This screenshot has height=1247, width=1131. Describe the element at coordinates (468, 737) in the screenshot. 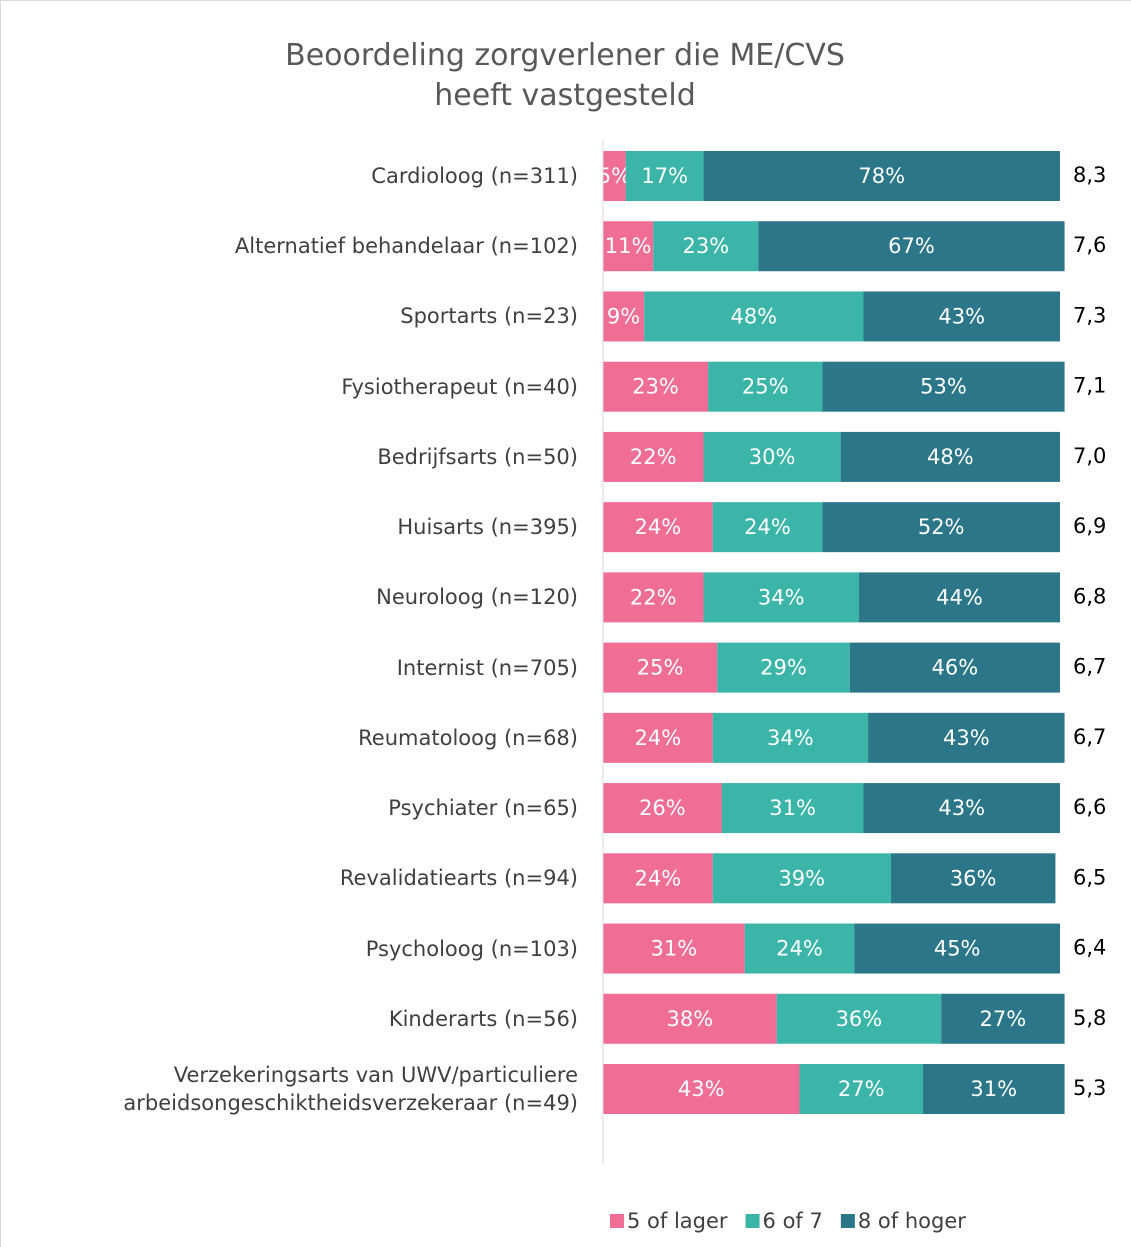

I see `category-label: Reumatoloog (n=68)` at that location.